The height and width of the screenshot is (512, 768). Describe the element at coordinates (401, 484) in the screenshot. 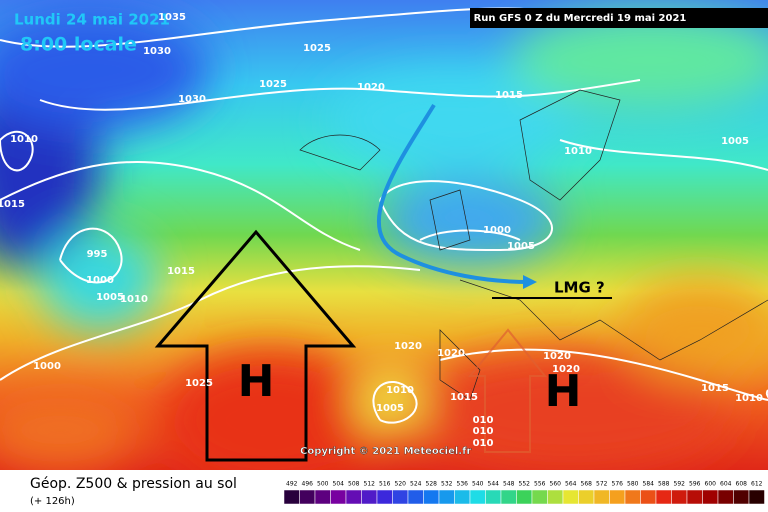

I see `scale-label: 520` at that location.